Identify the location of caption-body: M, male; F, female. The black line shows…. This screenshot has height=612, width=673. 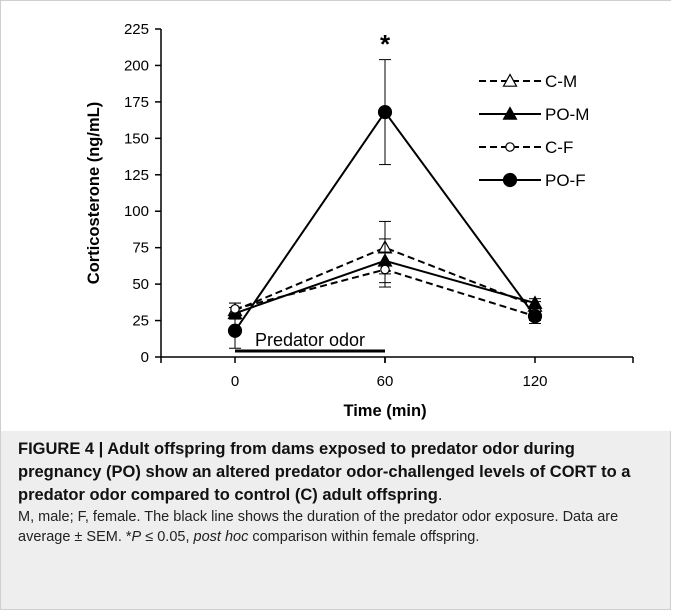
(338, 527).